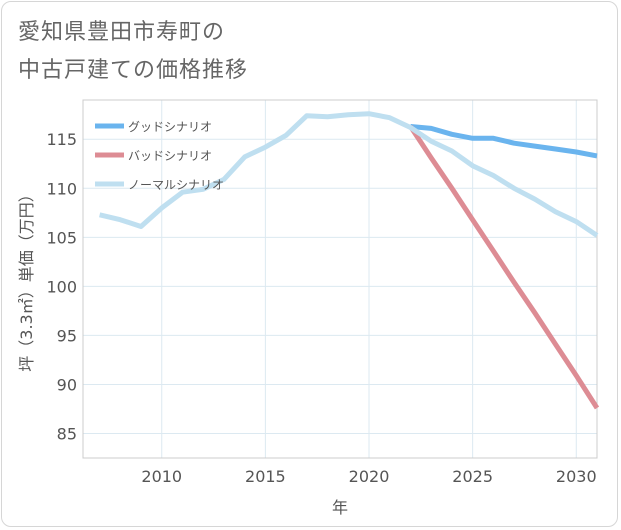  I want to click on chart-title-line-2: 中古戸建ての価格推移, so click(133, 70).